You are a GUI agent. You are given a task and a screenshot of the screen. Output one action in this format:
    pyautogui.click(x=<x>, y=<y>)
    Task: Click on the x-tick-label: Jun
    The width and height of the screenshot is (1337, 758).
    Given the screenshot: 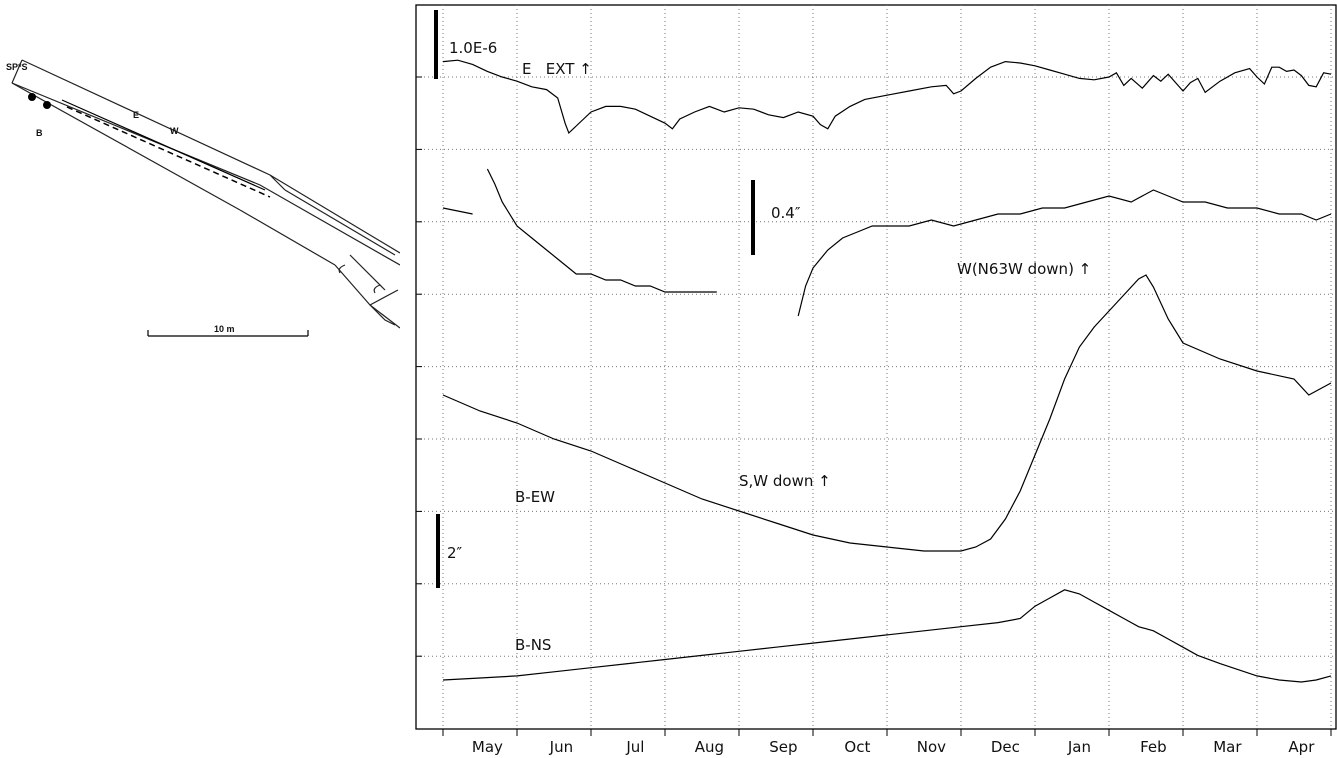 What is the action you would take?
    pyautogui.click(x=561, y=747)
    